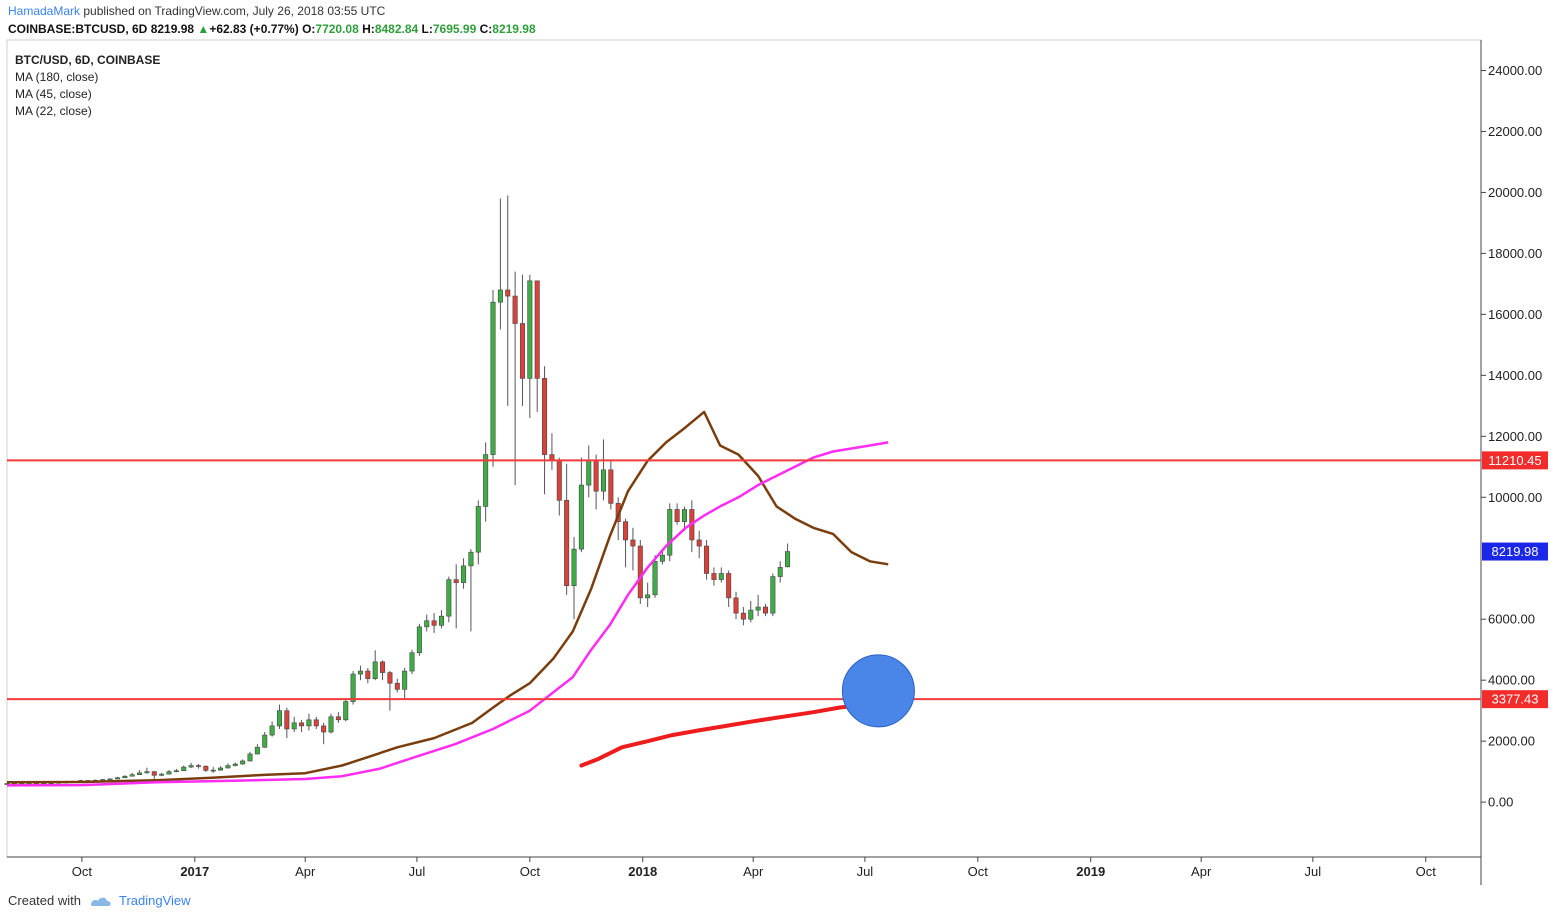 The height and width of the screenshot is (919, 1560). Describe the element at coordinates (1511, 741) in the screenshot. I see `y-tick-label: 2000.00` at that location.